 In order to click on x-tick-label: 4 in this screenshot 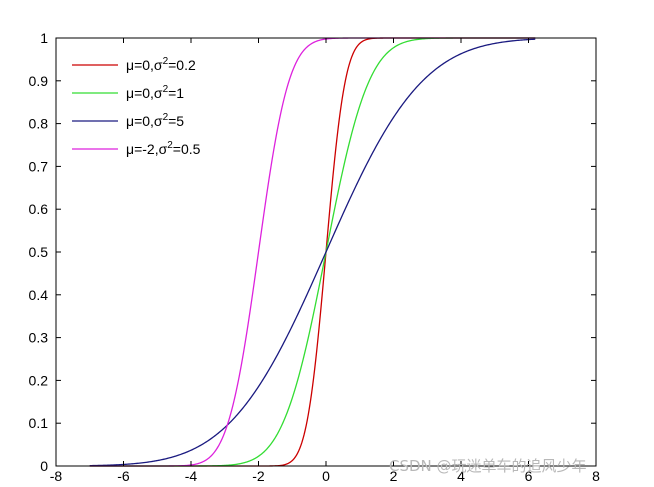, I will do `click(461, 476)`.